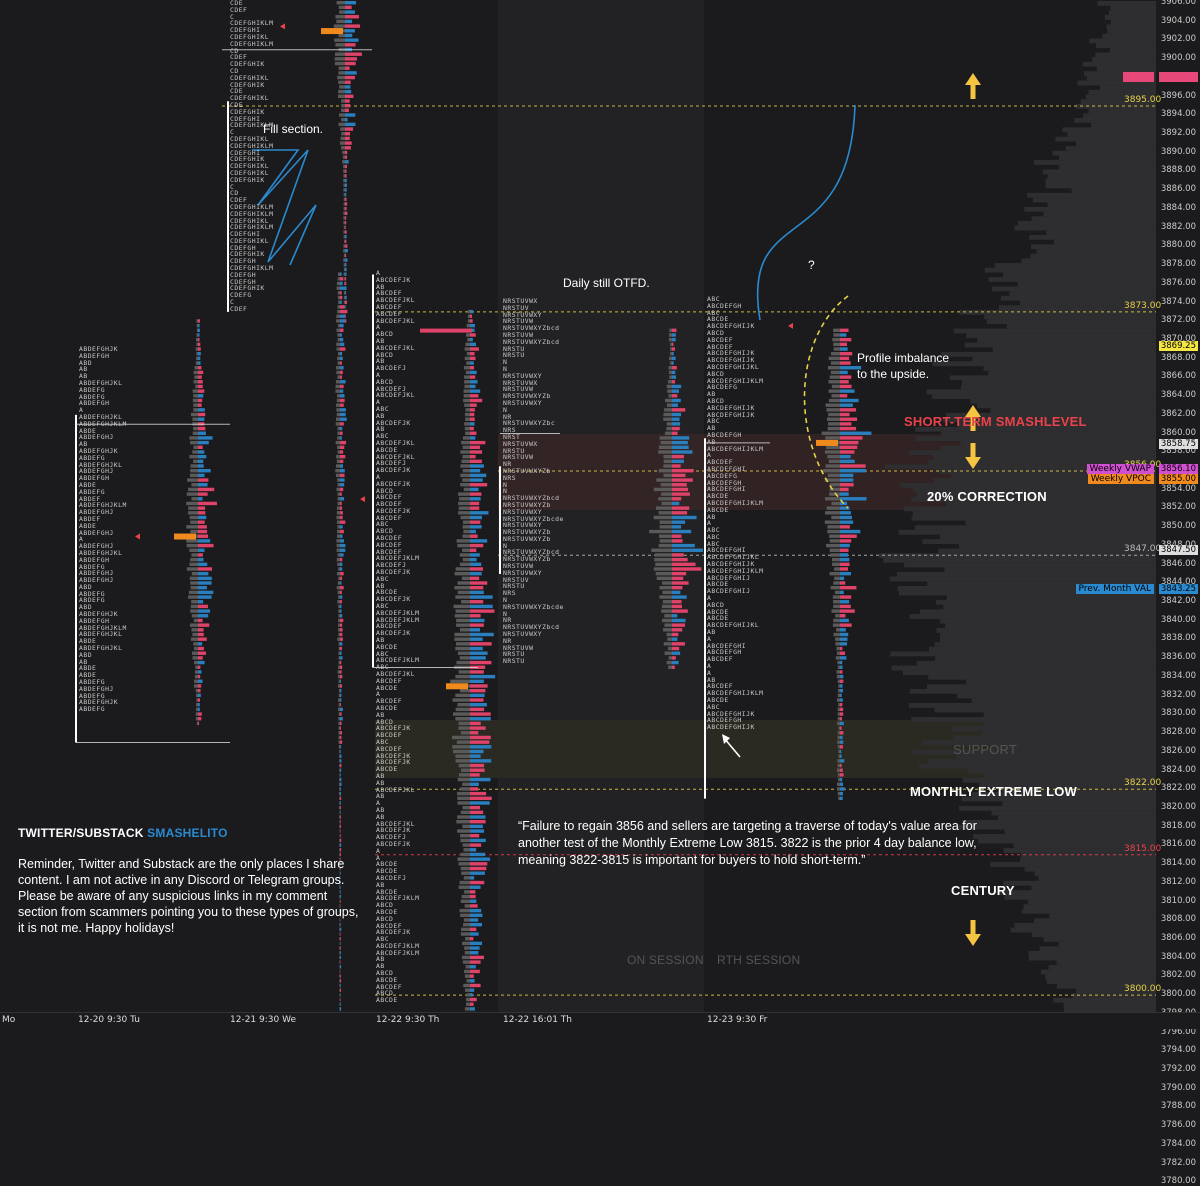 This screenshot has height=1186, width=1200. Describe the element at coordinates (446, 331) in the screenshot. I see `single-print-bar` at that location.